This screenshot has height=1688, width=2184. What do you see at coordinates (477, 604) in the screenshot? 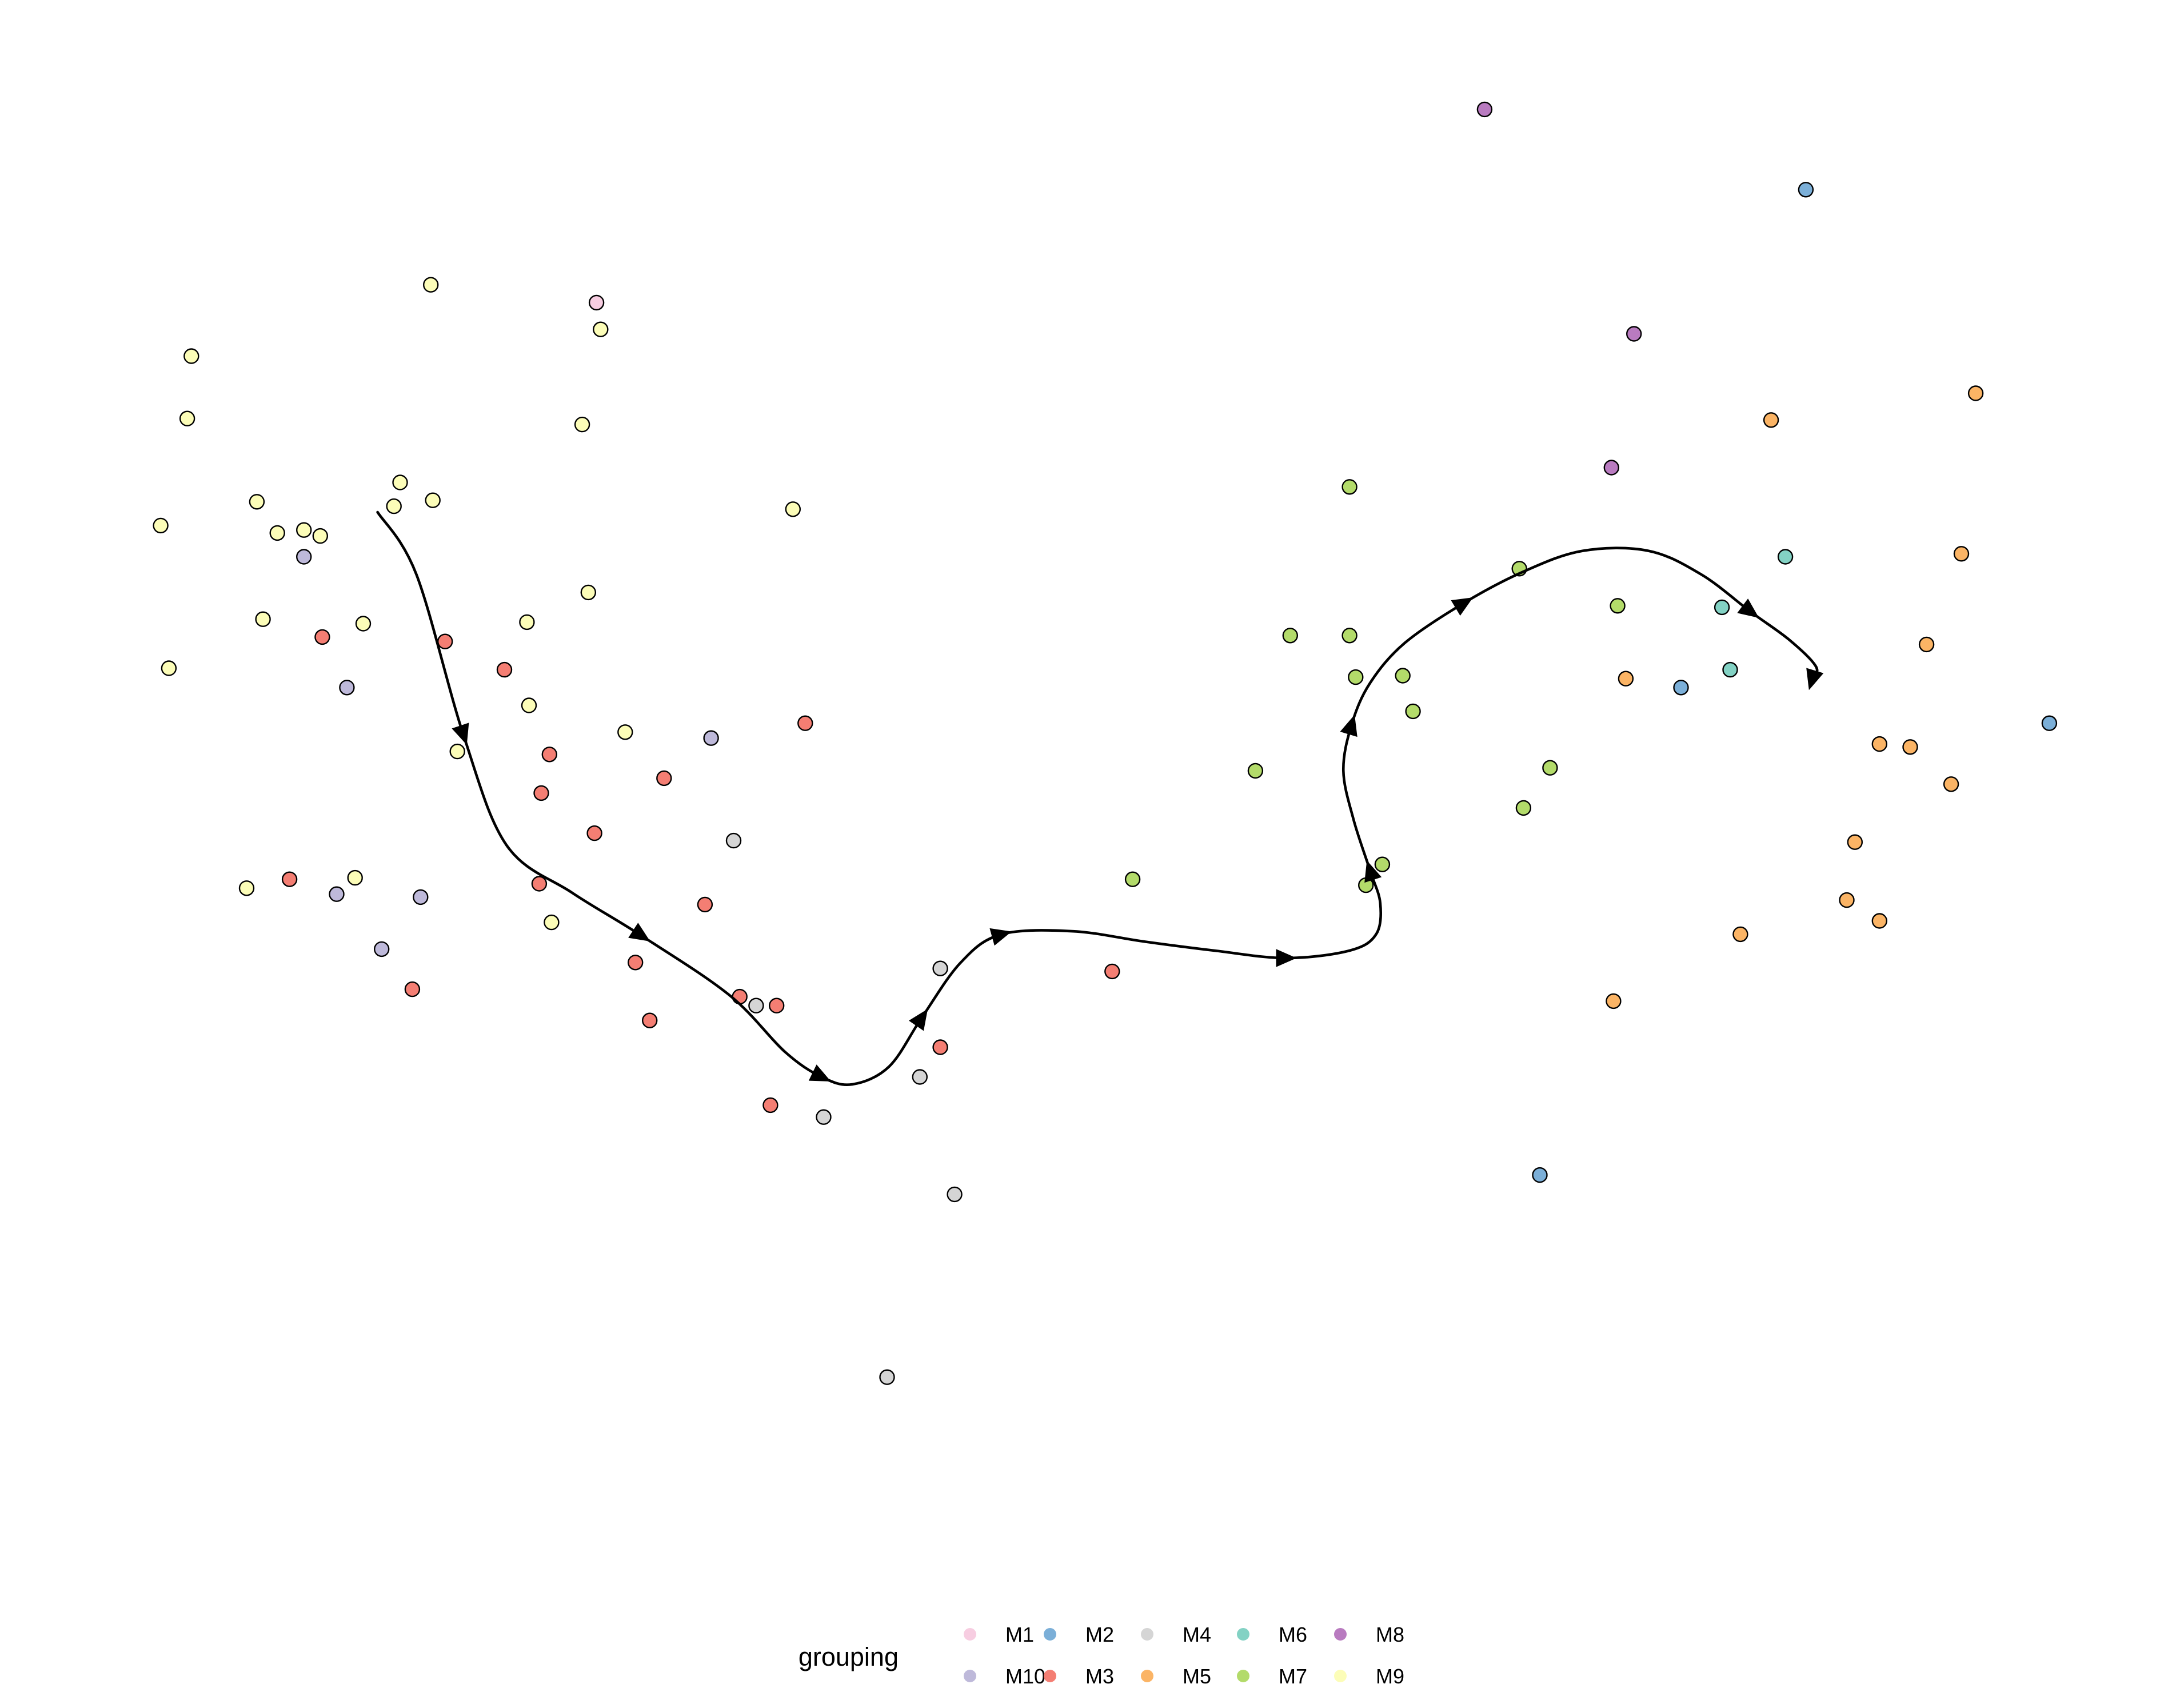
I see `series-m9` at bounding box center [477, 604].